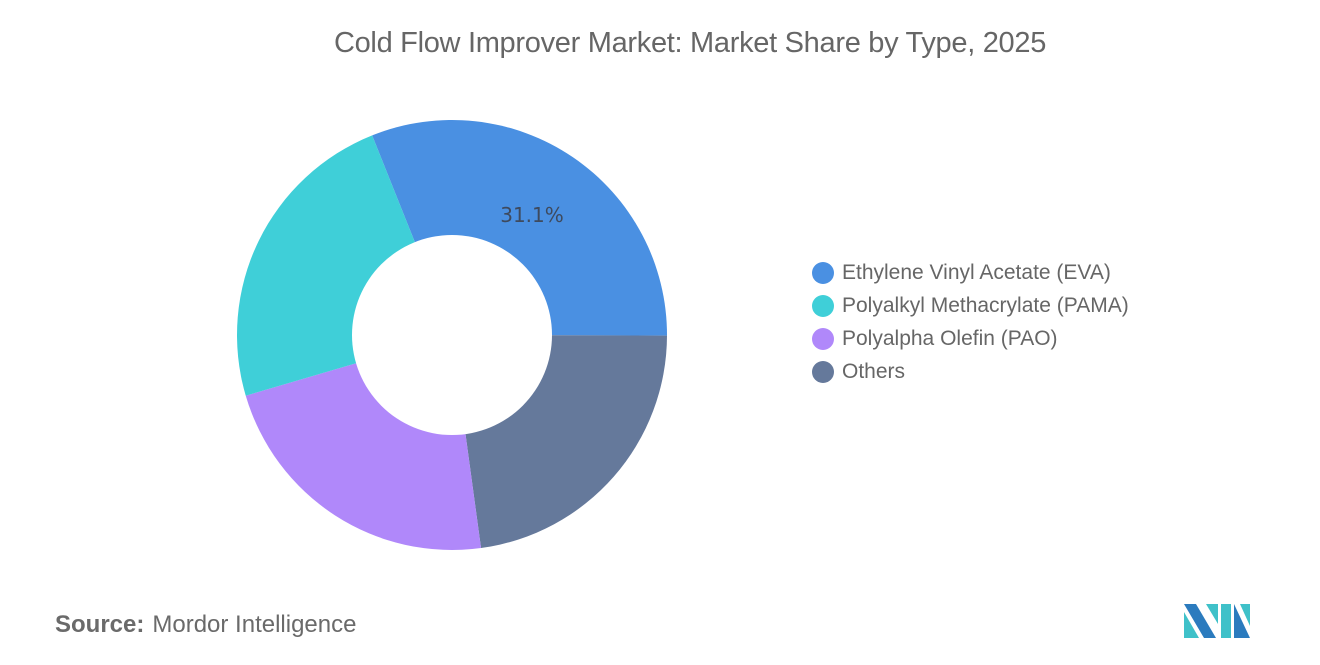 The image size is (1320, 665). Describe the element at coordinates (100, 624) in the screenshot. I see `source-label: Source:` at that location.